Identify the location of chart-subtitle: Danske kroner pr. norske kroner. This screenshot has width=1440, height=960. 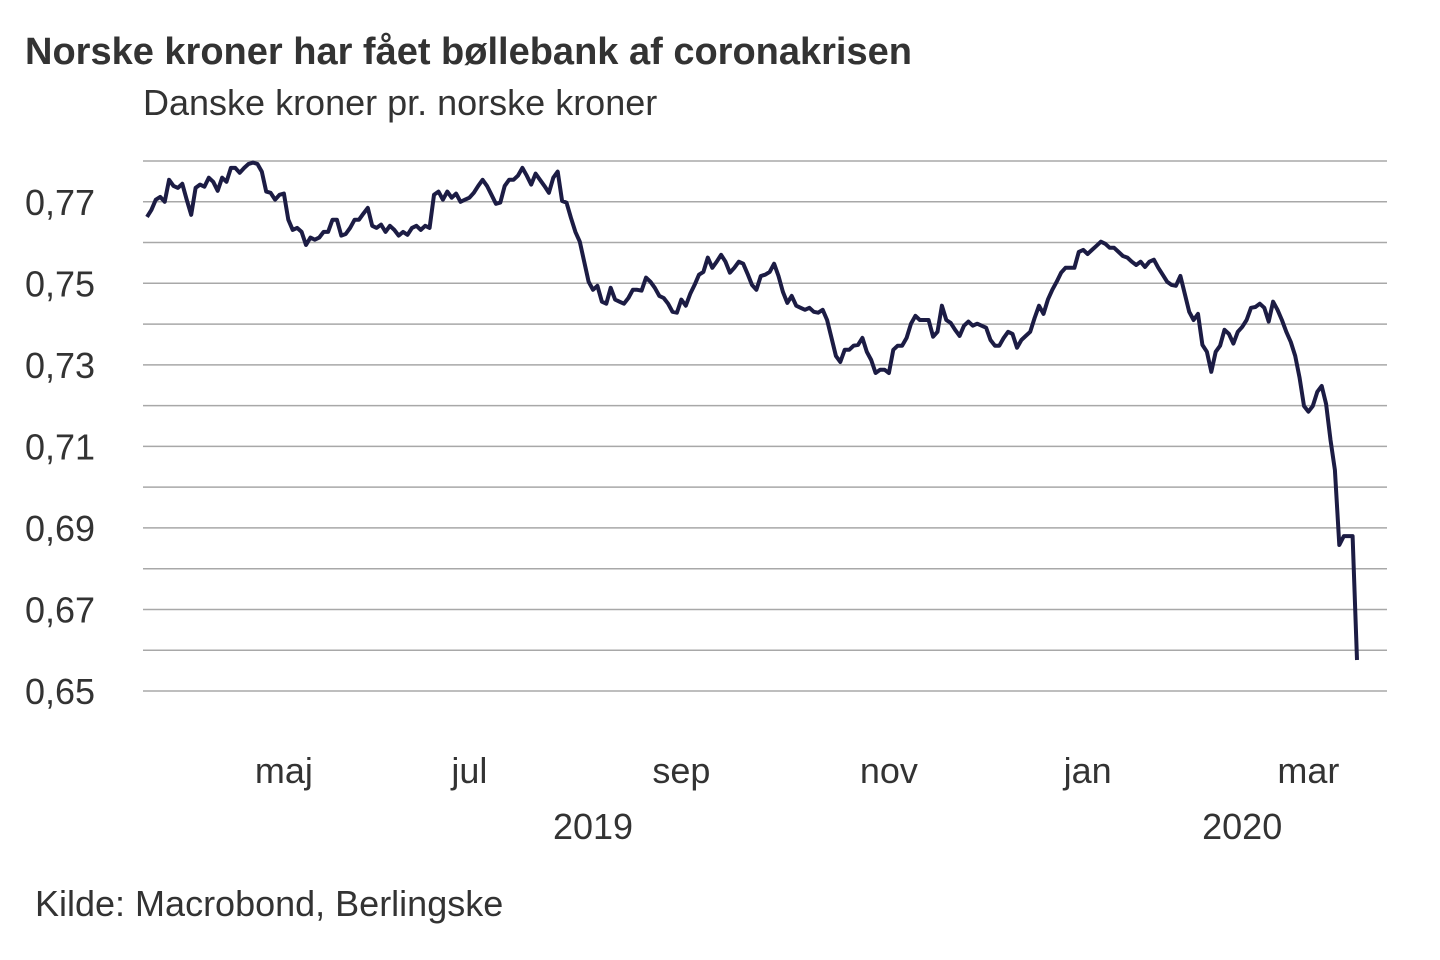
(400, 102).